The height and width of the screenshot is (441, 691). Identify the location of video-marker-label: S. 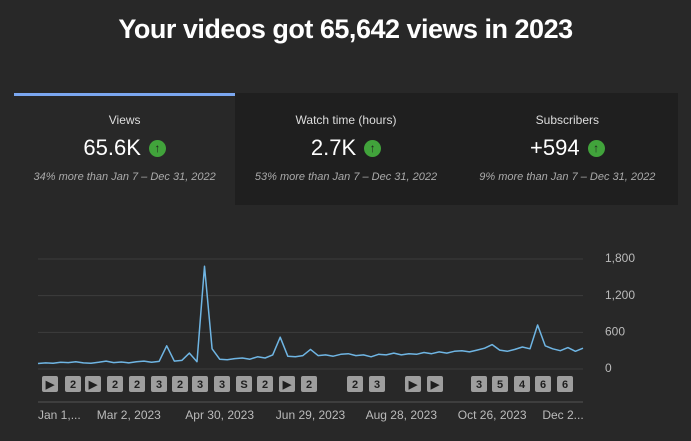
(243, 385).